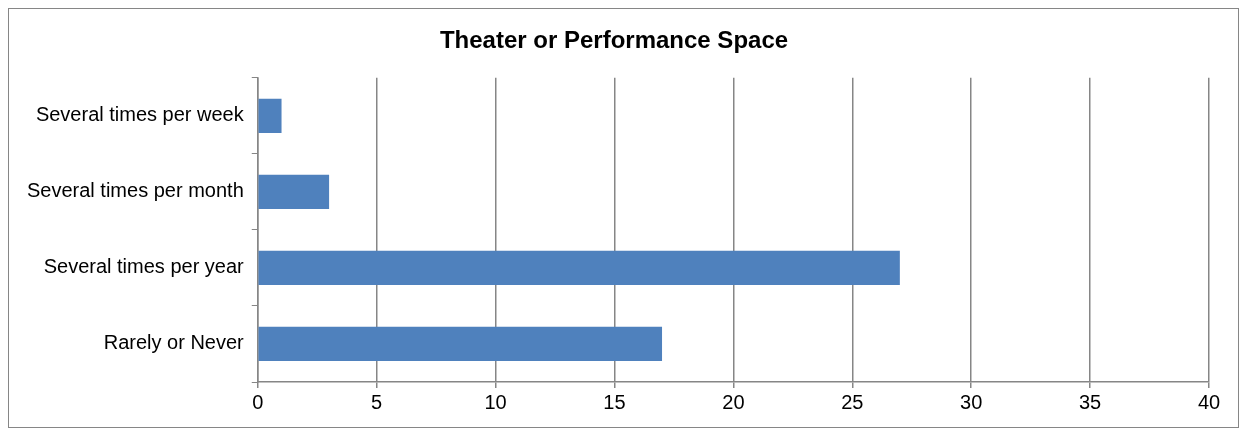  What do you see at coordinates (495, 401) in the screenshot?
I see `x-tick-label: 10` at bounding box center [495, 401].